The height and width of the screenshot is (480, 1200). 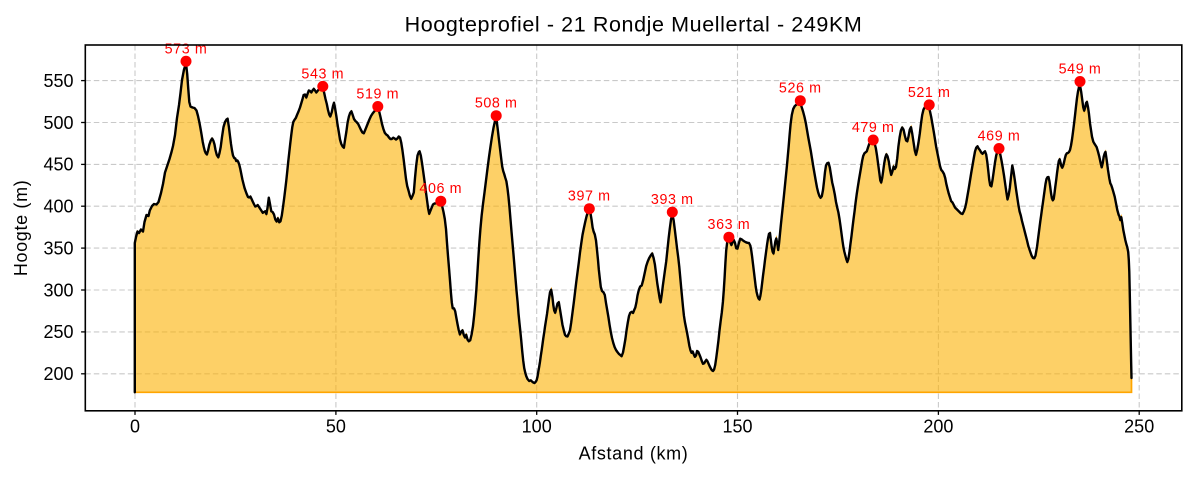 I want to click on svg-text: 150, so click(x=737, y=427).